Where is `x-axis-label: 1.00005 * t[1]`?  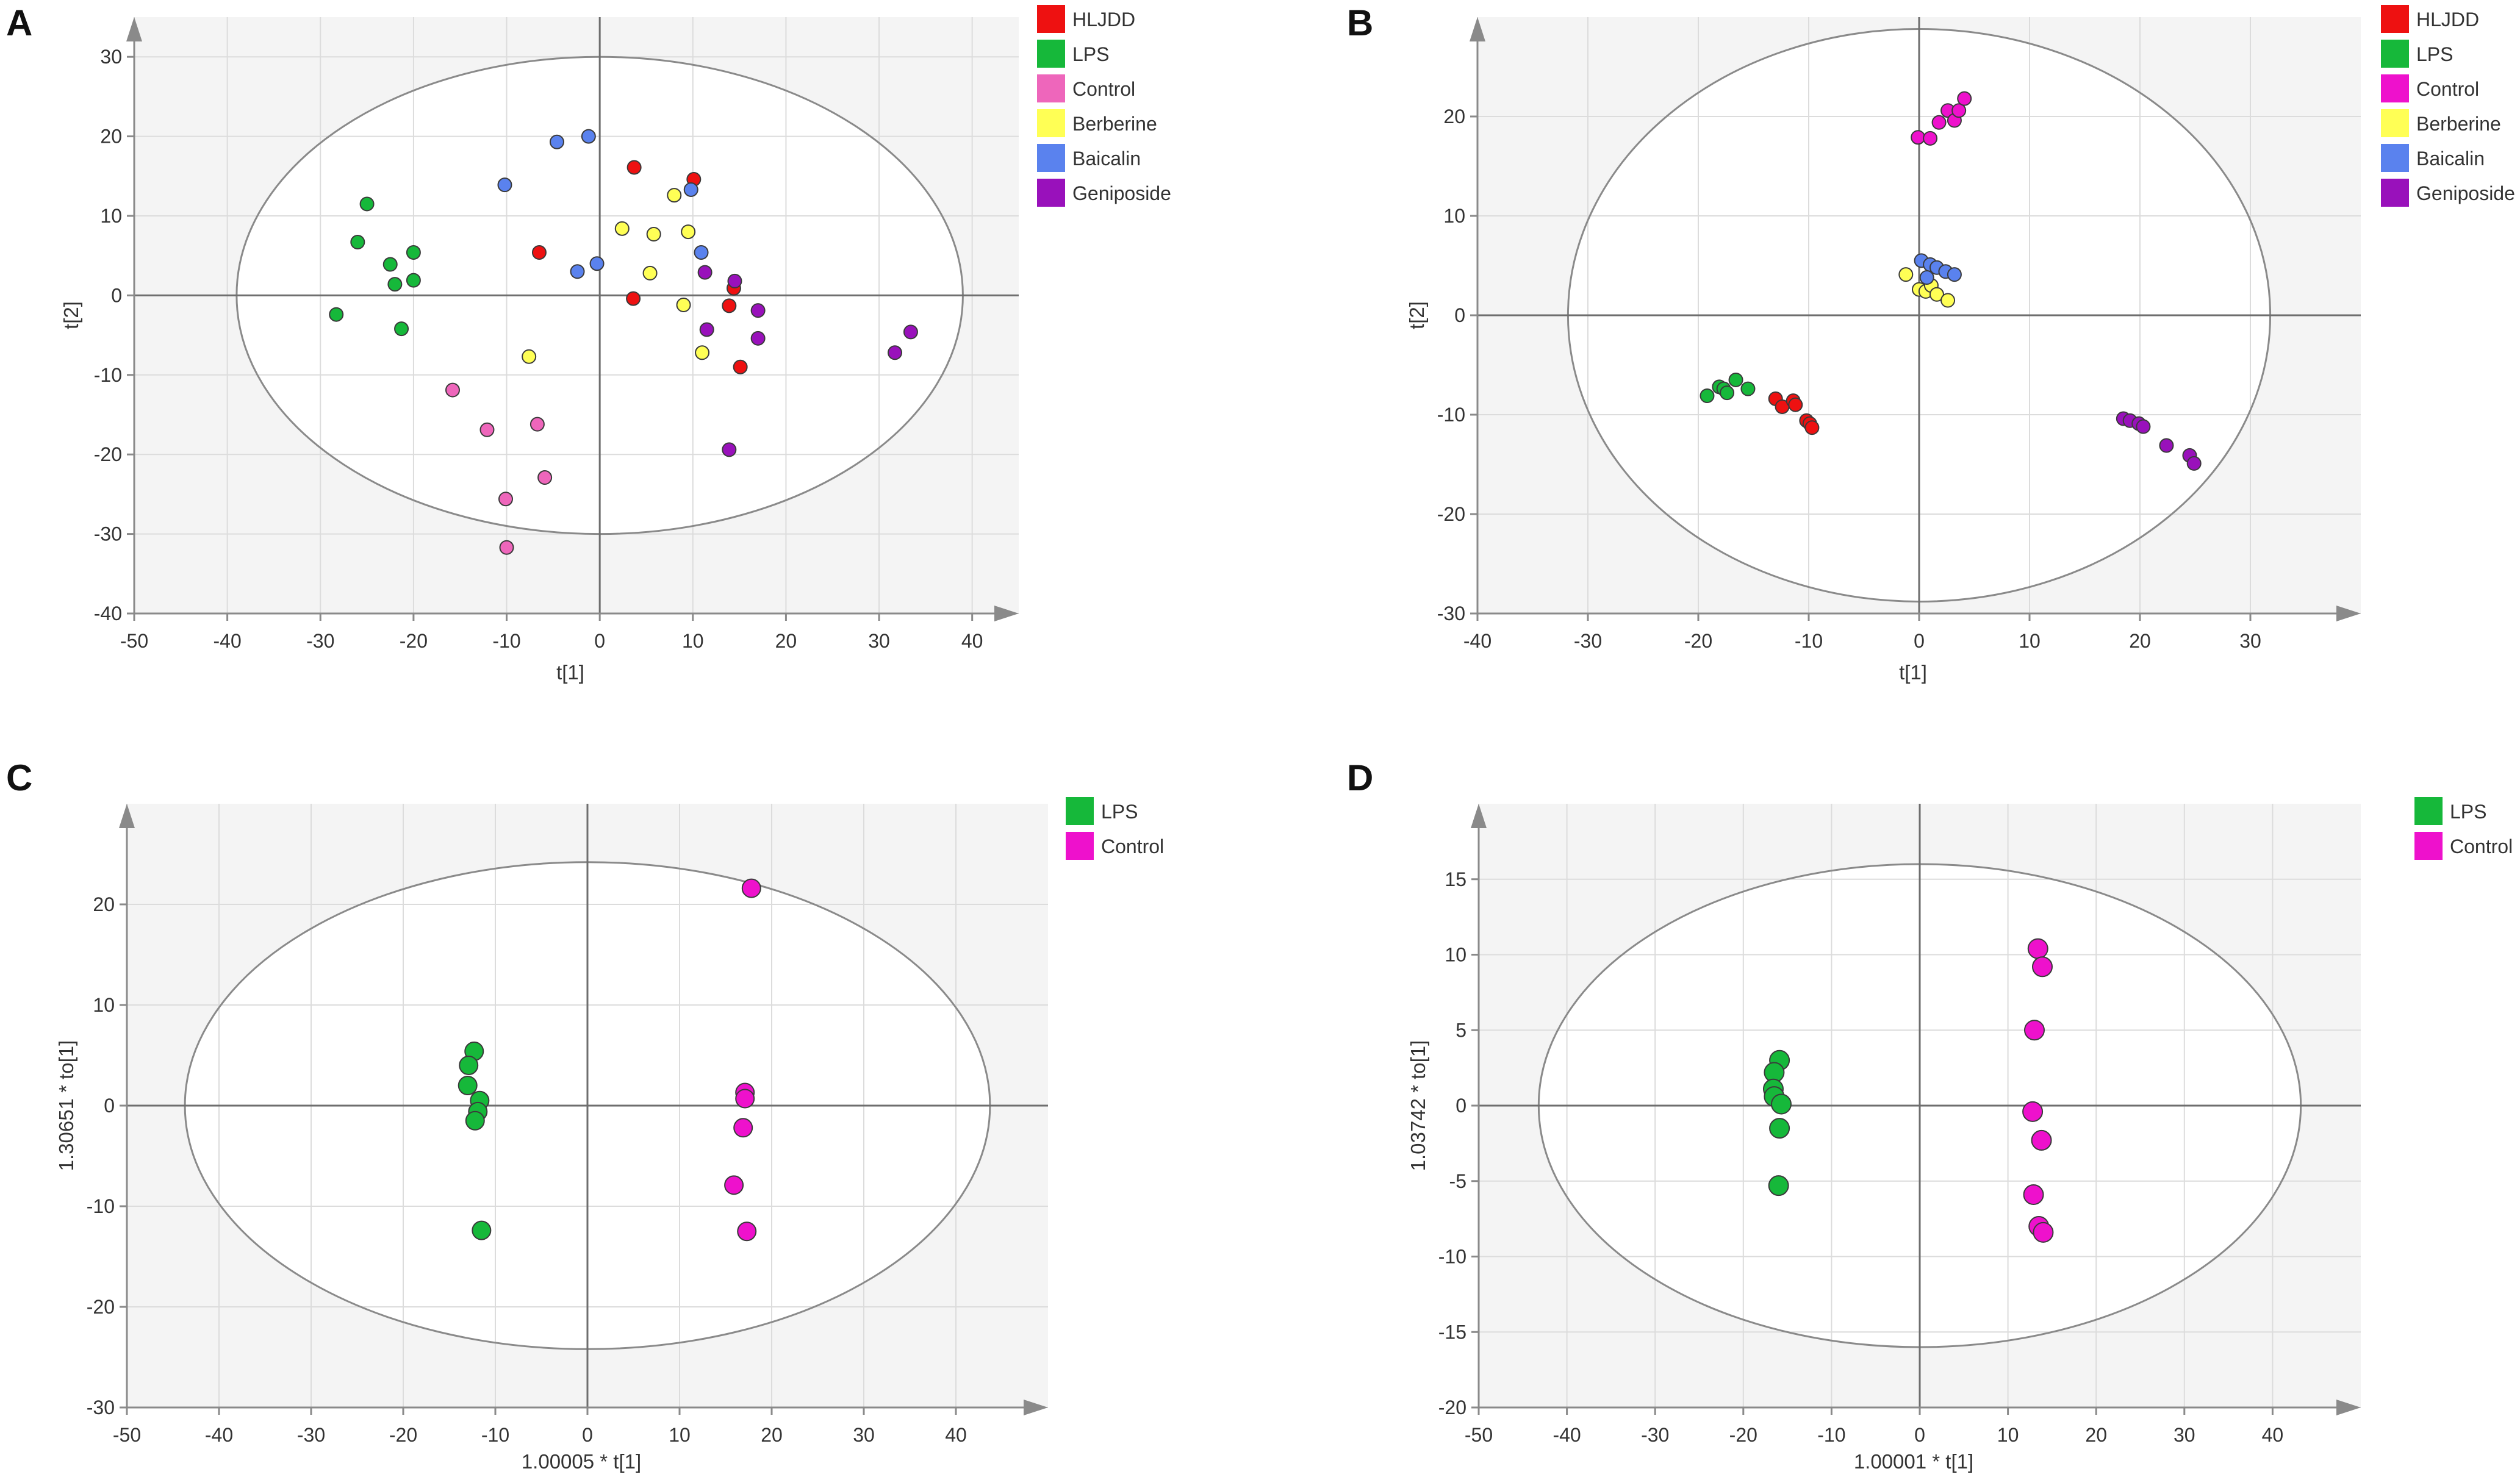
x-axis-label: 1.00005 * t[1] is located at coordinates (581, 1461).